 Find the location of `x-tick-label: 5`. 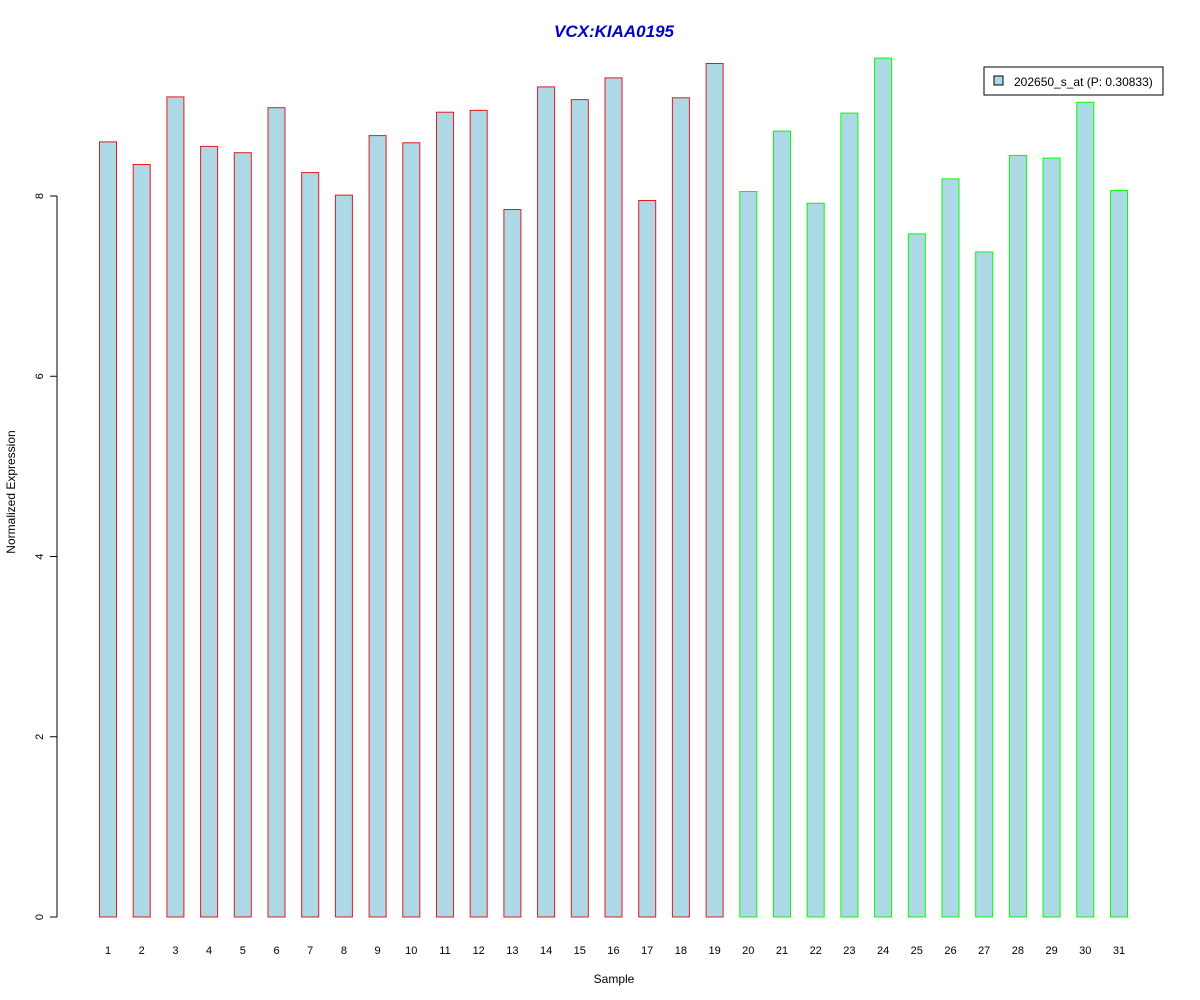

x-tick-label: 5 is located at coordinates (243, 951).